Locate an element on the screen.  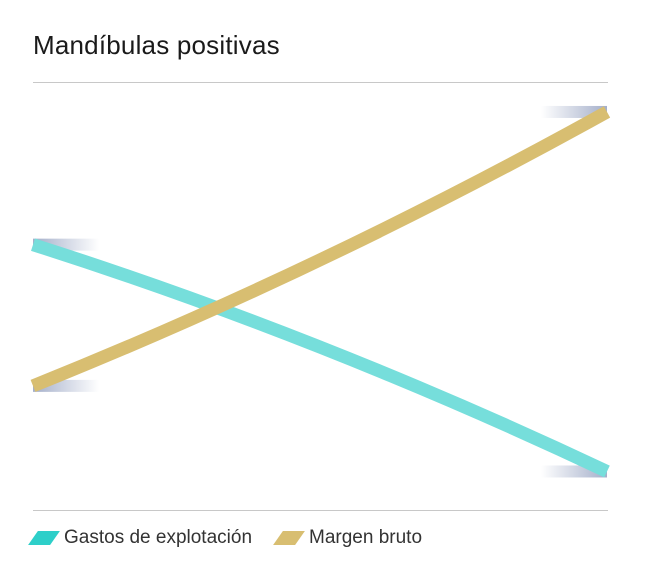
legend-swatch-margen is located at coordinates (289, 538).